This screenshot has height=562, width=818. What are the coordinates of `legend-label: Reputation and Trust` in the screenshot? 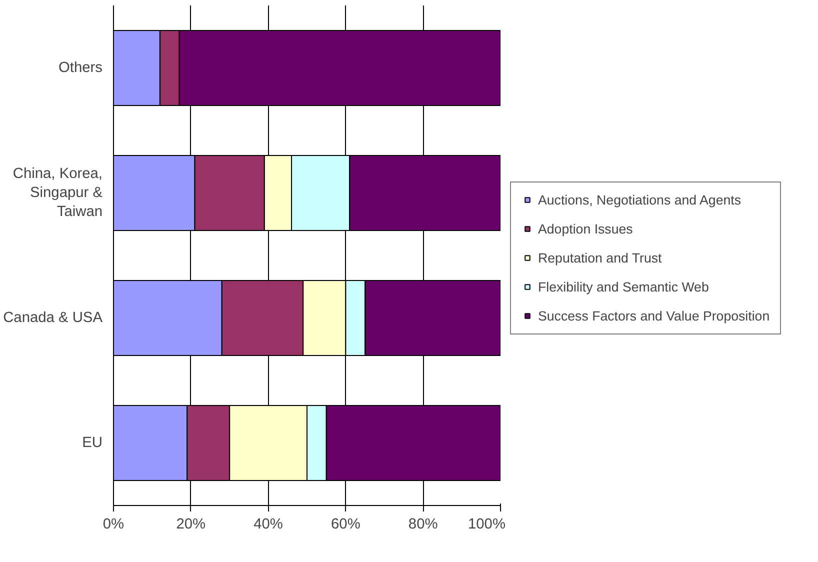 It's located at (600, 257).